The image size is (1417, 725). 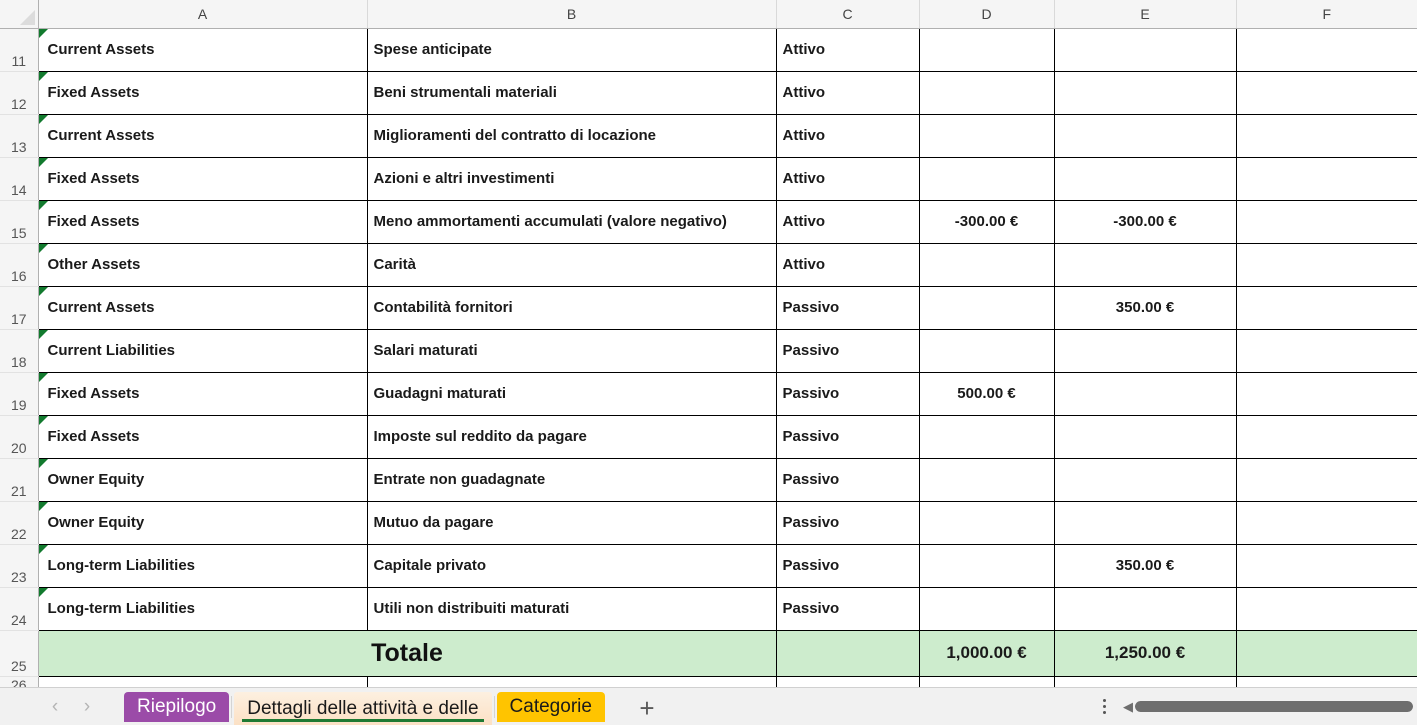 I want to click on cell-c25, so click(x=847, y=653).